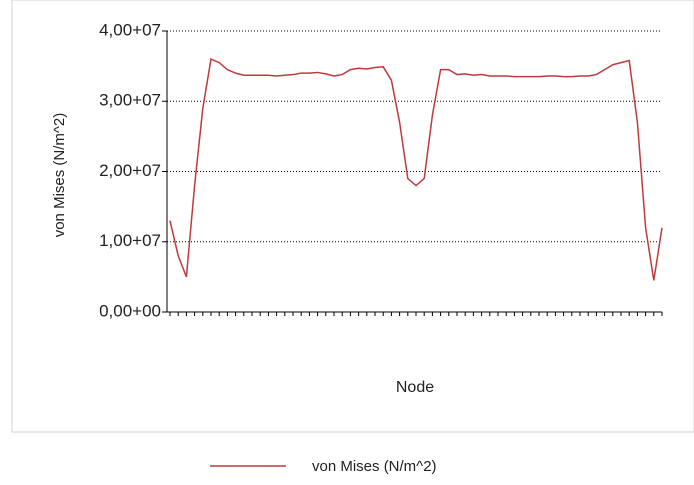  I want to click on legend-label: von Mises (N/m^2), so click(374, 466).